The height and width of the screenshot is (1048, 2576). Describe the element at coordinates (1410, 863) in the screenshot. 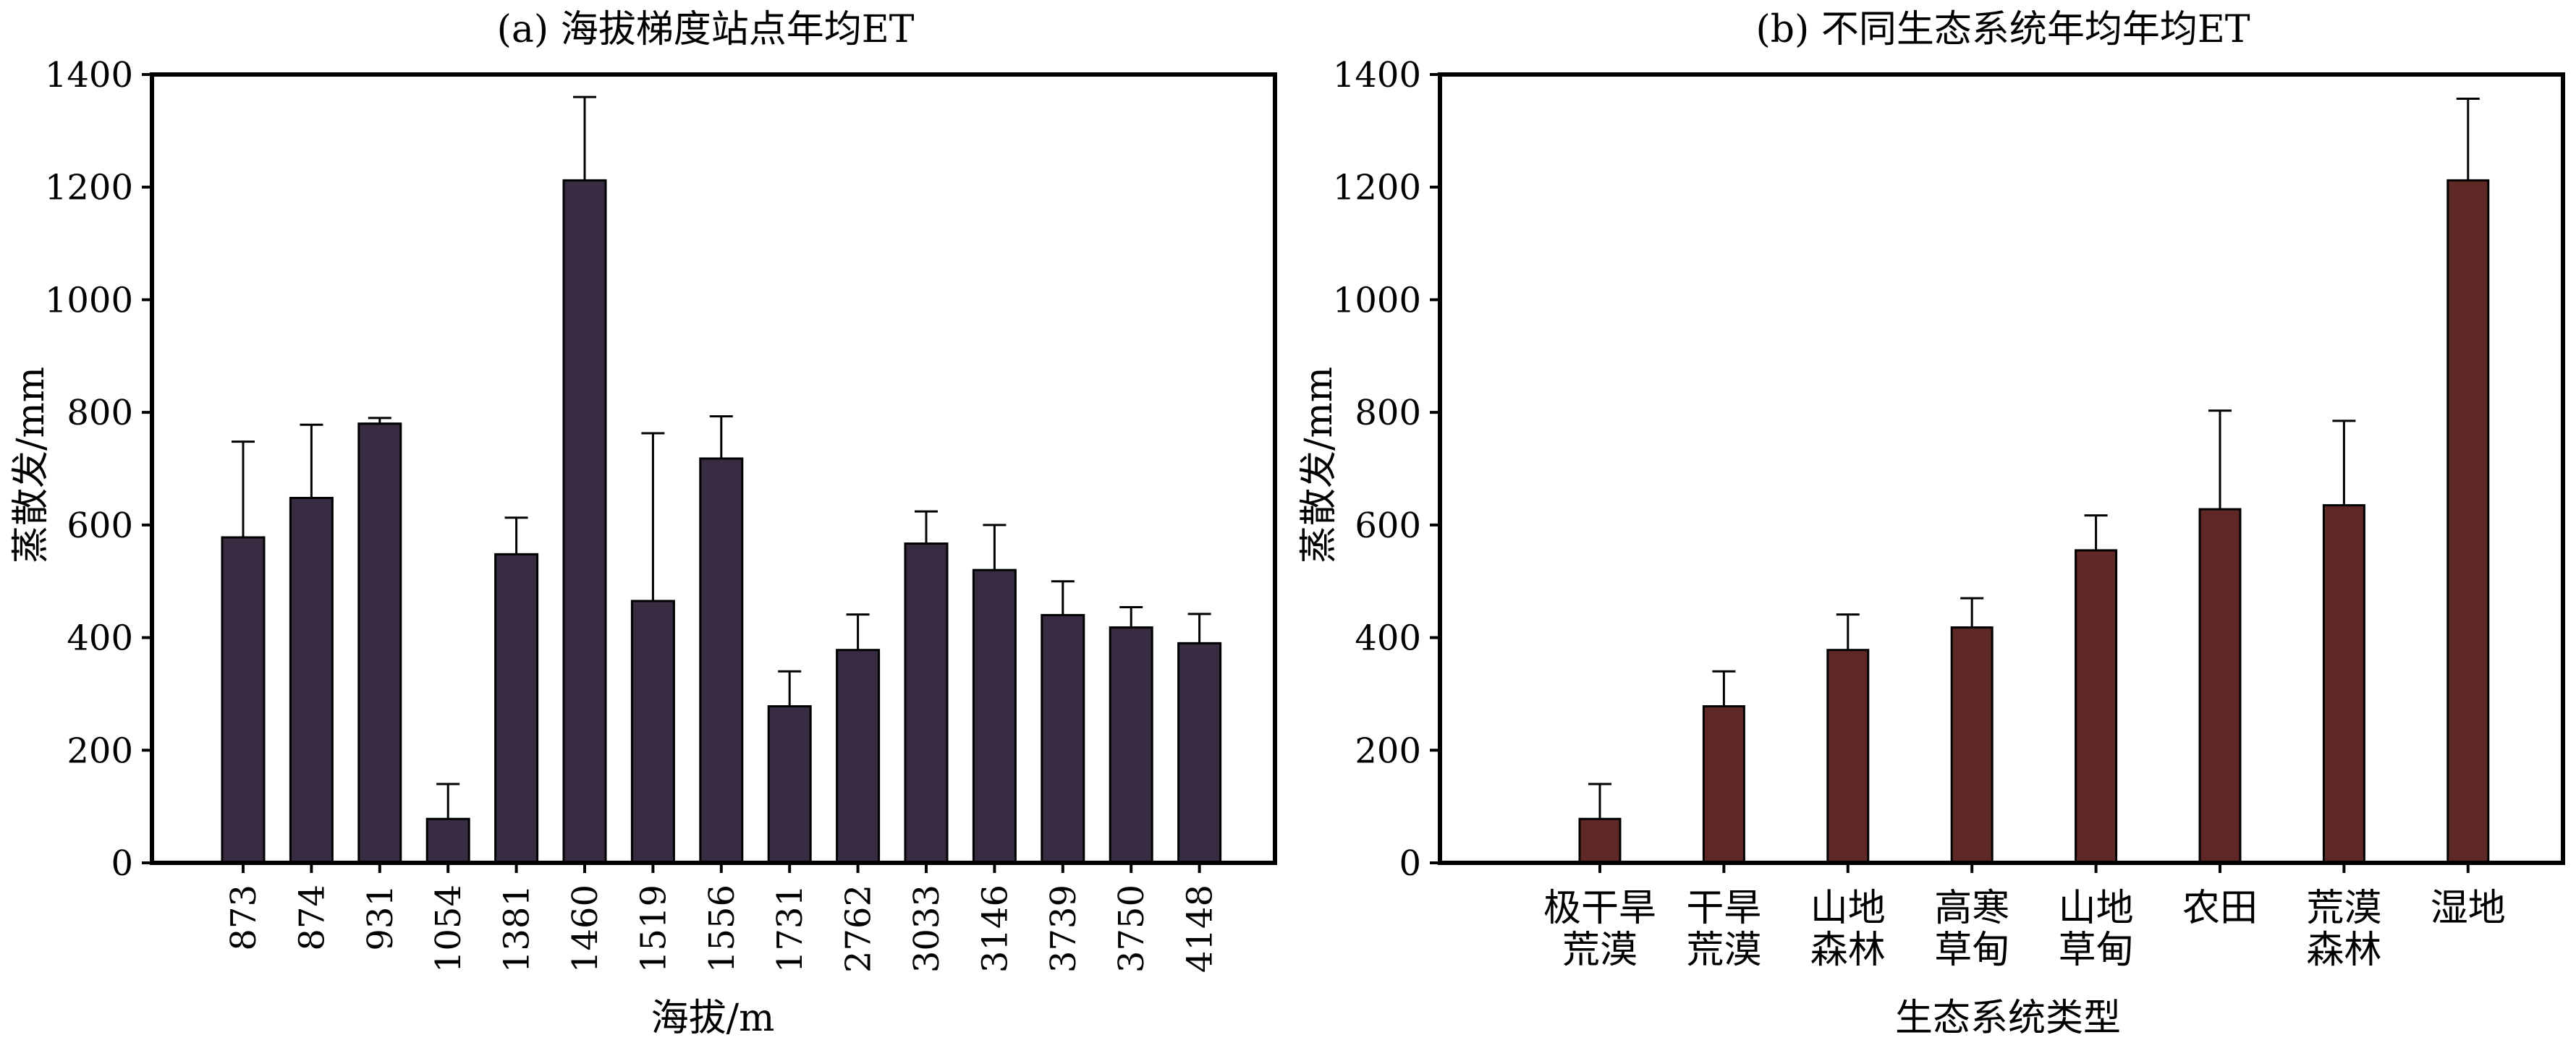

I see `panel-b-y-tick-label: 0` at that location.